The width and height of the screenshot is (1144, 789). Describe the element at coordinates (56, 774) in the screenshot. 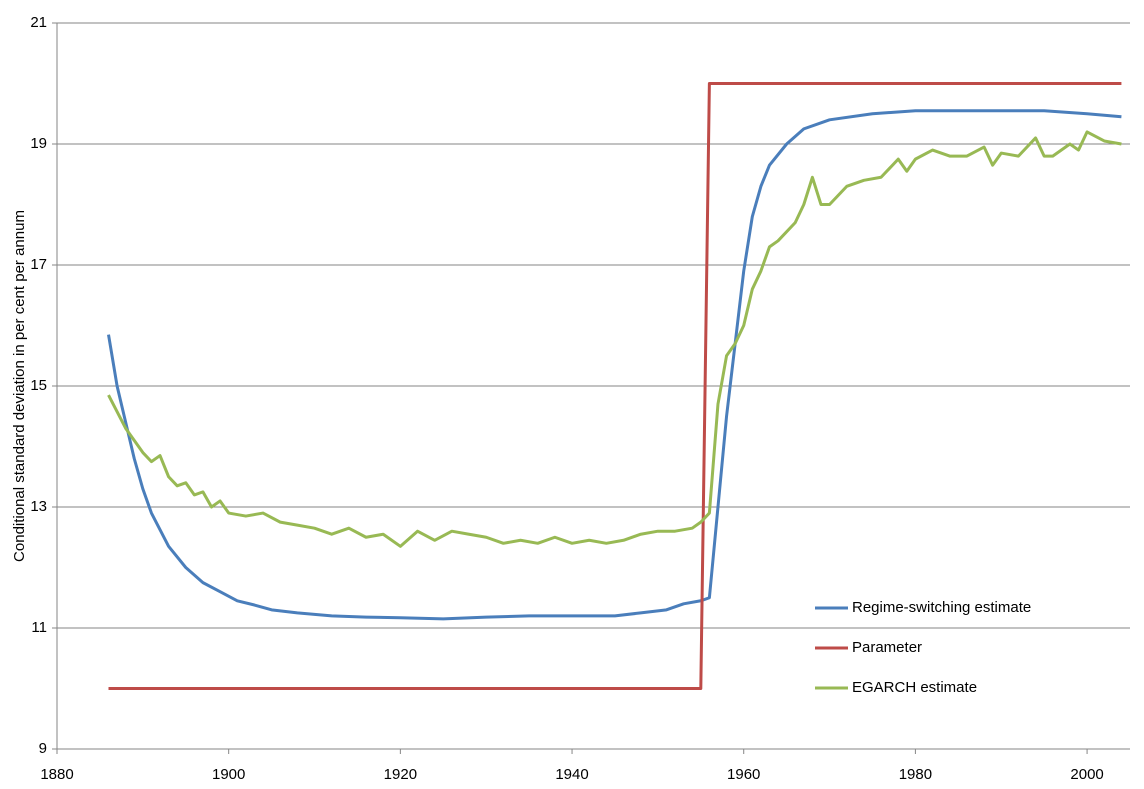

I see `x-tick-label: 1880` at that location.